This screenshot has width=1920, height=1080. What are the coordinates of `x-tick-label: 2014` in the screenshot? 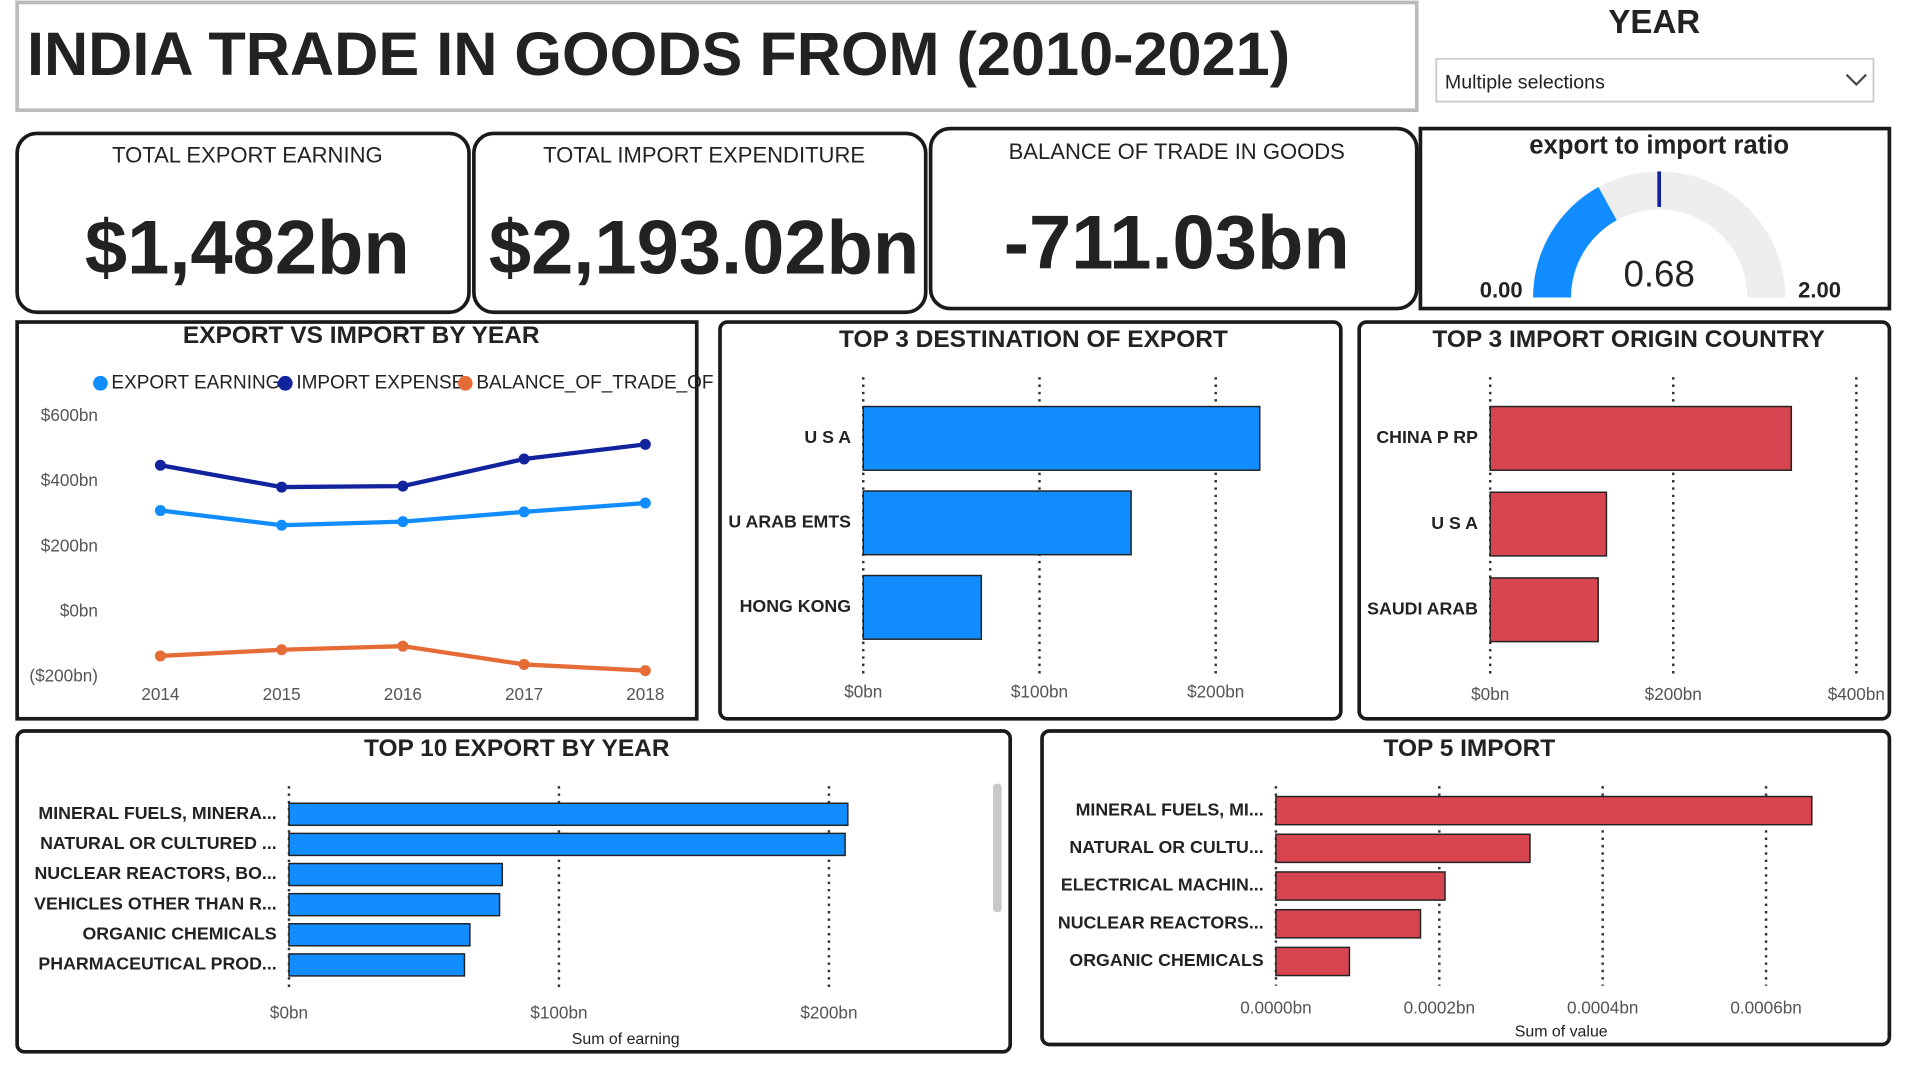 It's located at (160, 694).